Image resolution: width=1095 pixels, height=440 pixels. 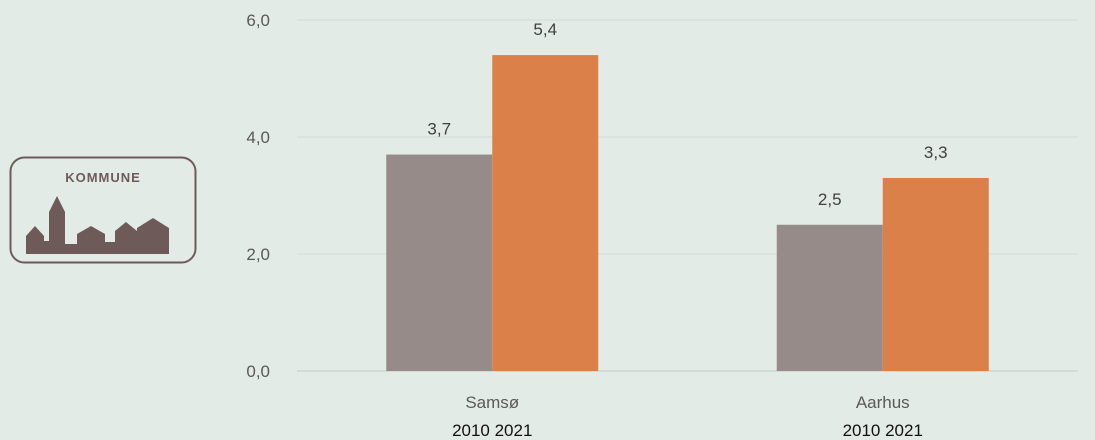 I want to click on y-tick-label: 4,0, so click(x=258, y=137).